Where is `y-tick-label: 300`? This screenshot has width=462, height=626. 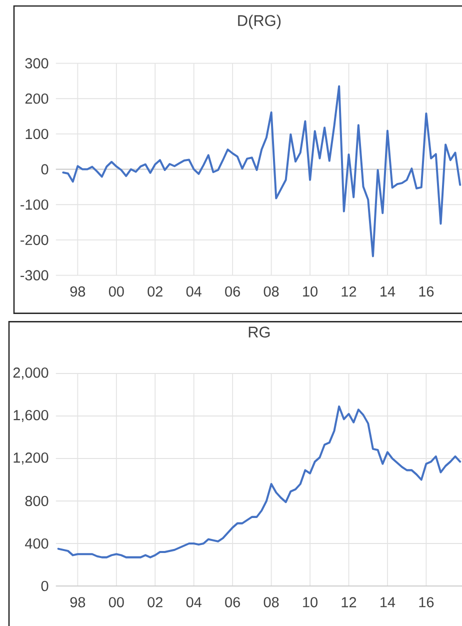 y-tick-label: 300 is located at coordinates (36, 63).